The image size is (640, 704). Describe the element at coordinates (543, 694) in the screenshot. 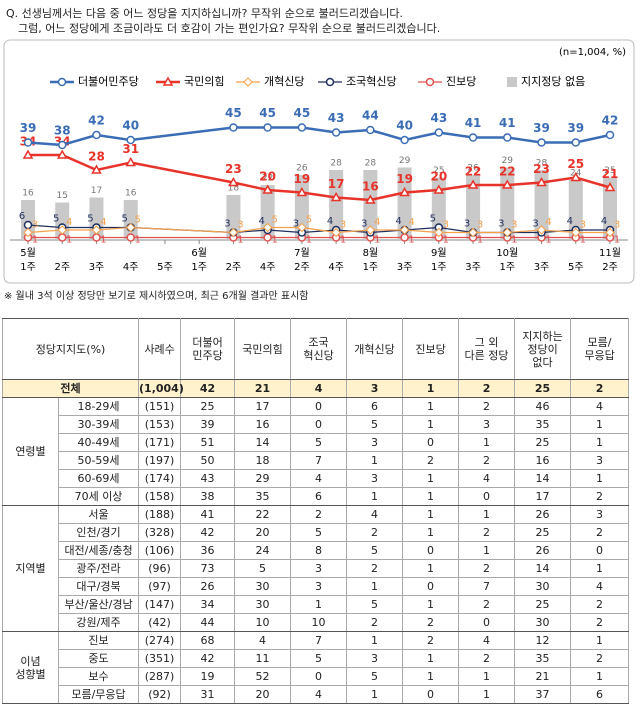

I see `value-cell: 37` at that location.